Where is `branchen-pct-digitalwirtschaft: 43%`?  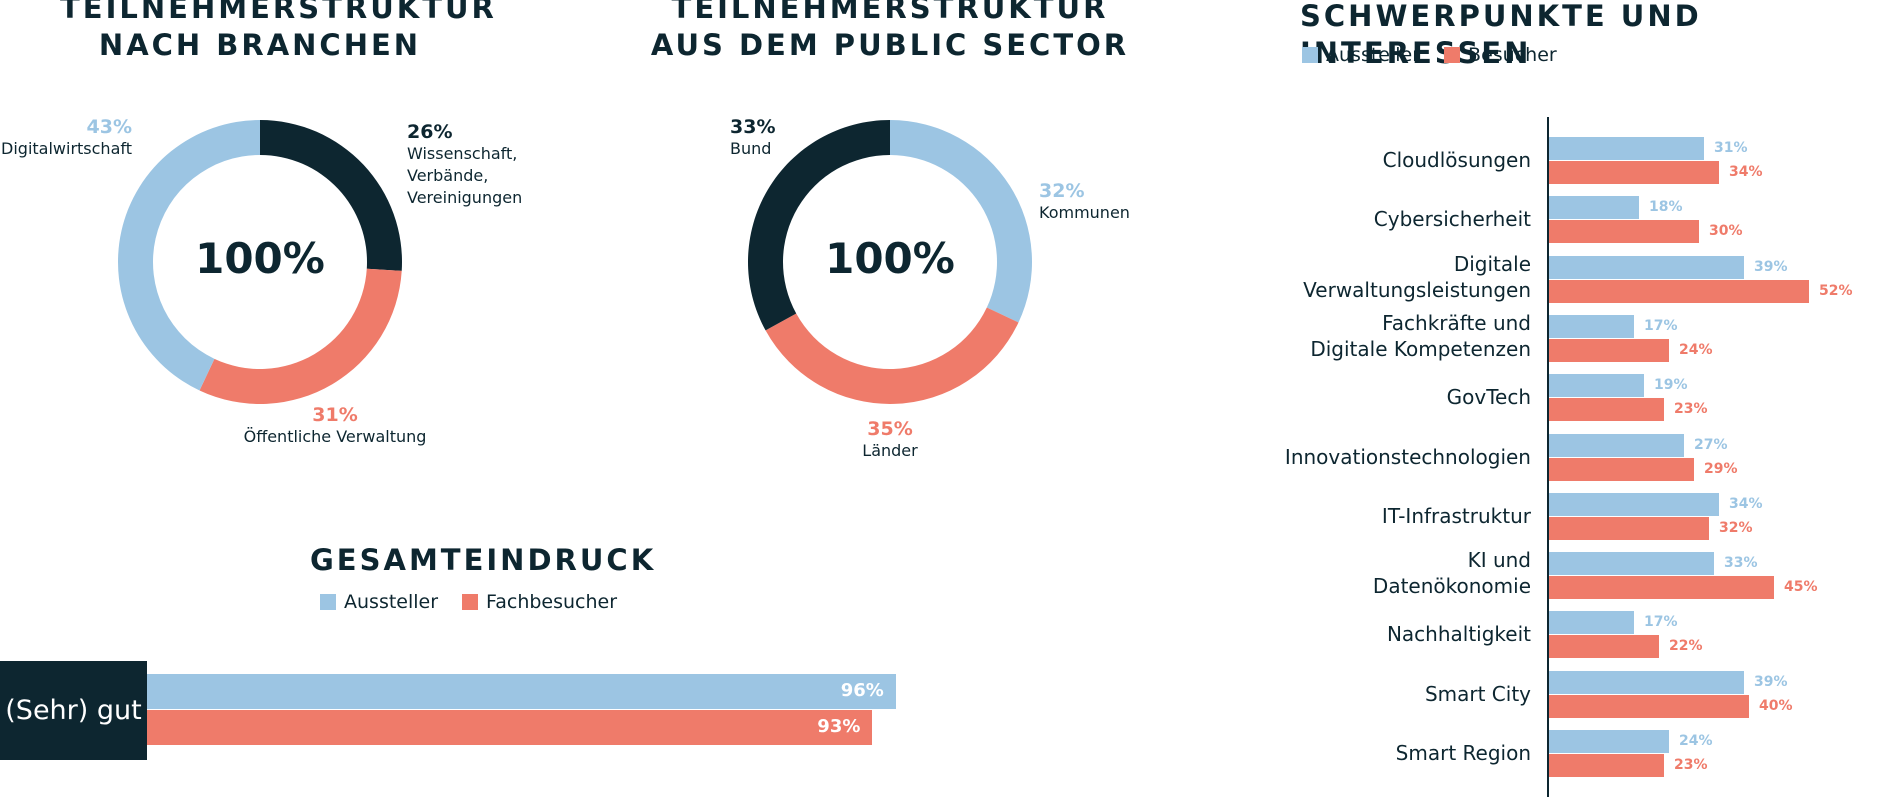 branchen-pct-digitalwirtschaft: 43% is located at coordinates (109, 127).